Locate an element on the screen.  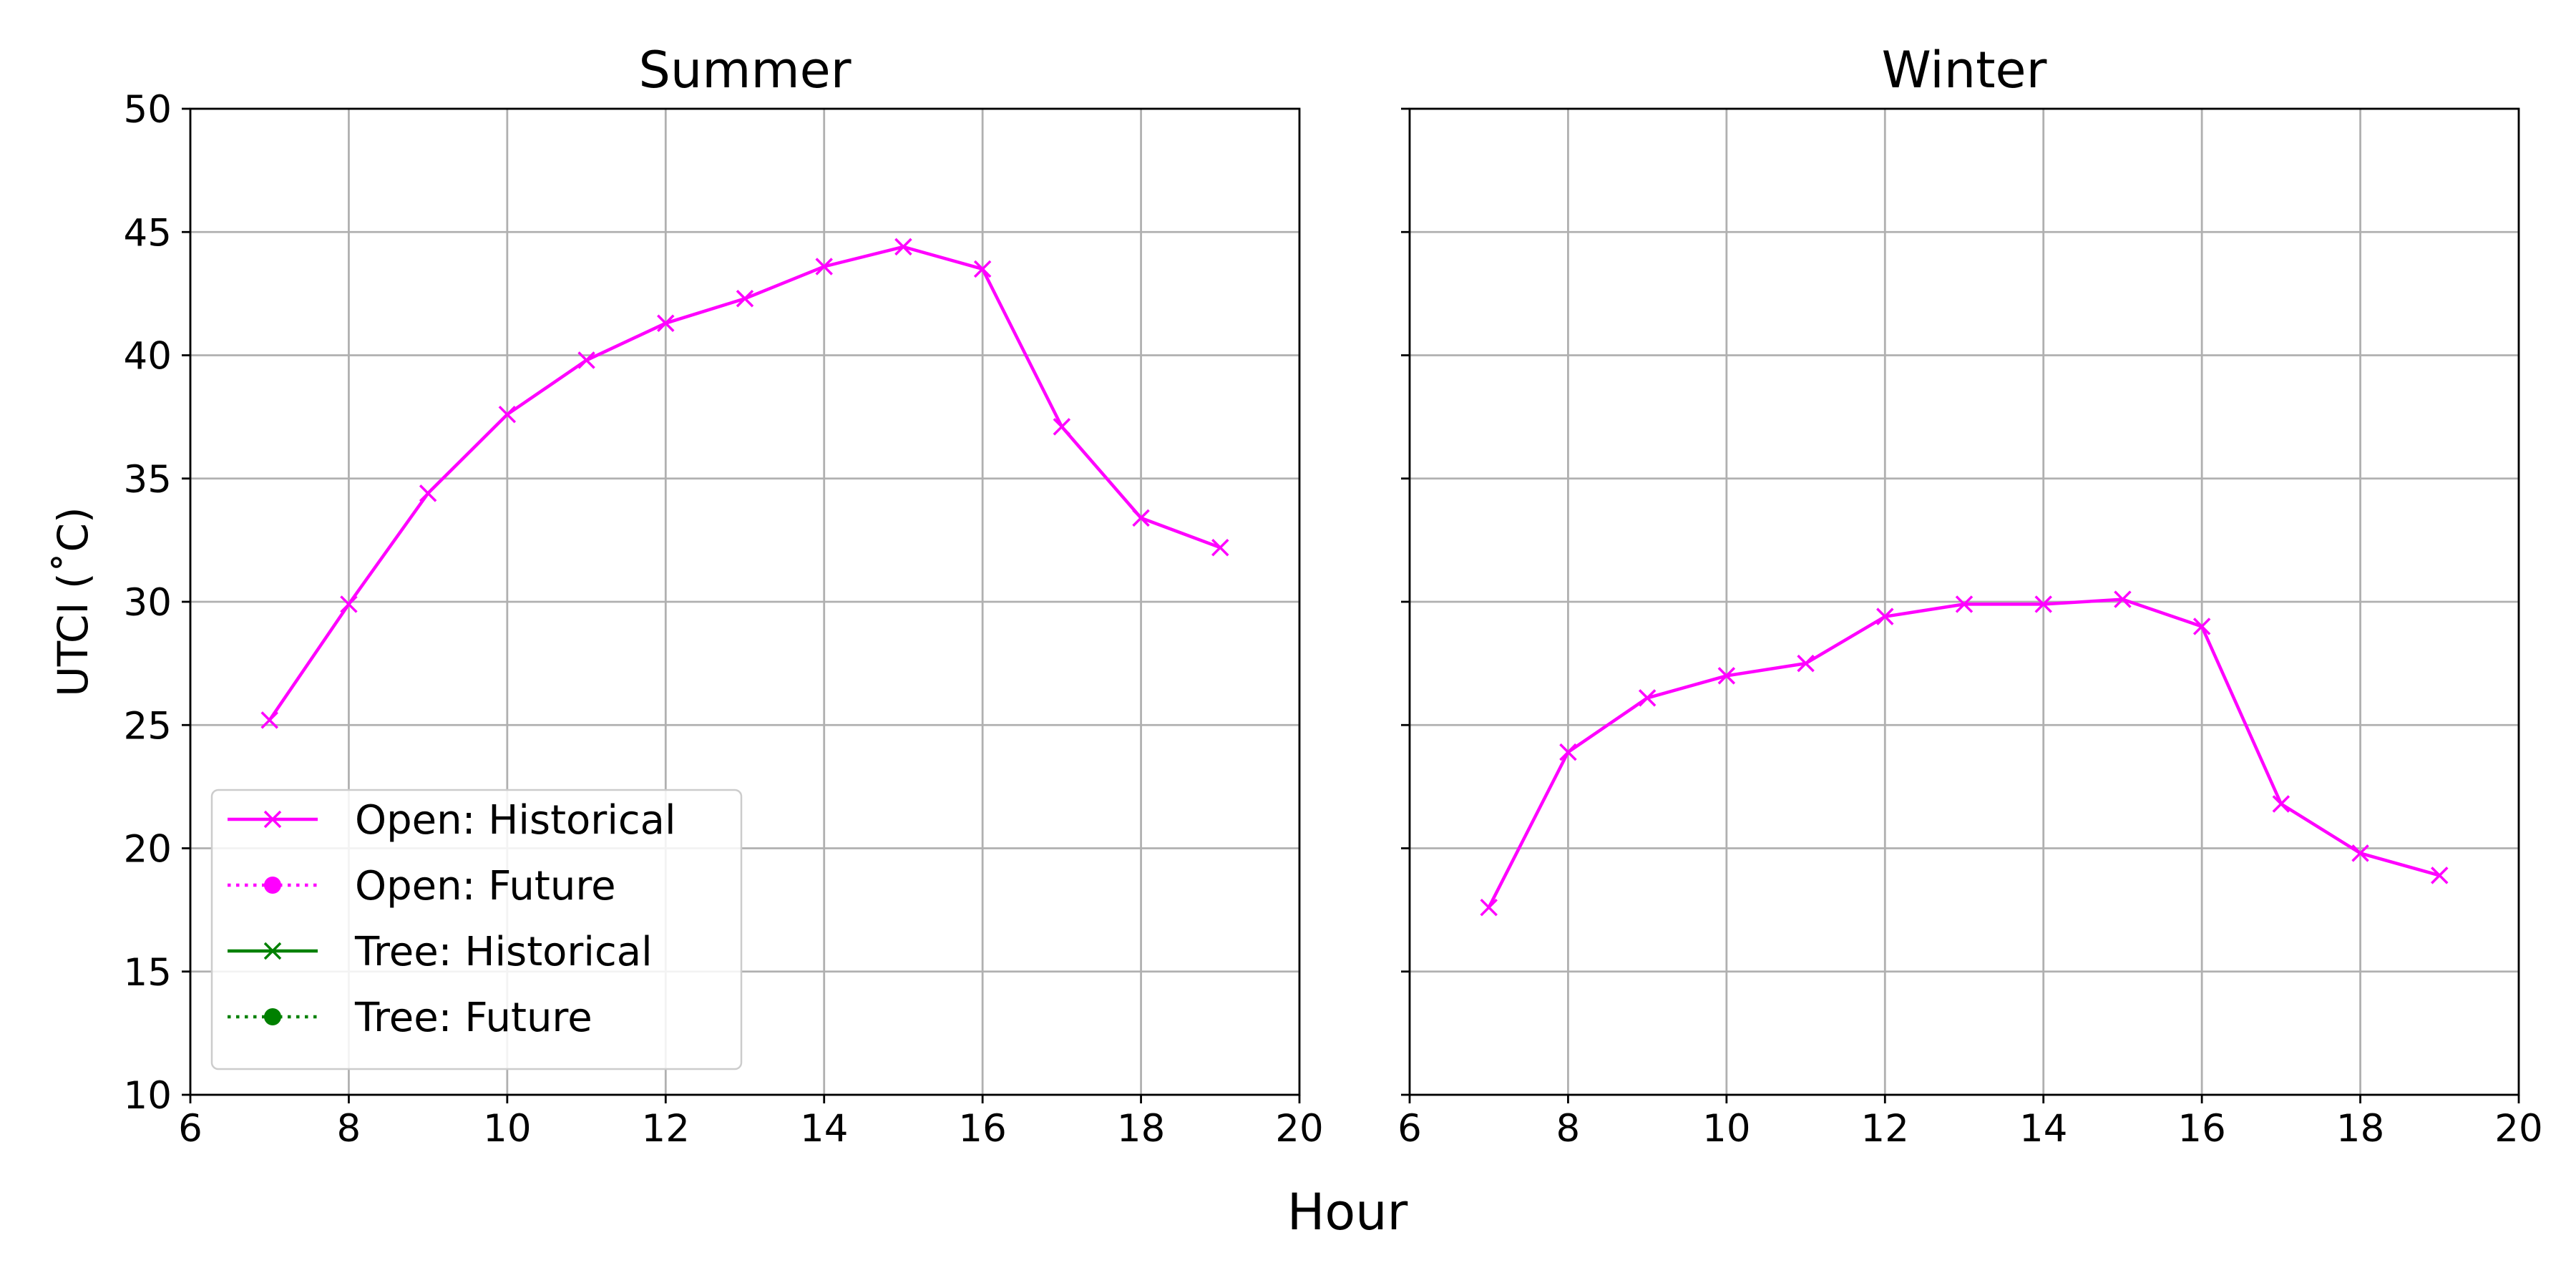
summer-x-tick-label: 8 is located at coordinates (349, 1129).